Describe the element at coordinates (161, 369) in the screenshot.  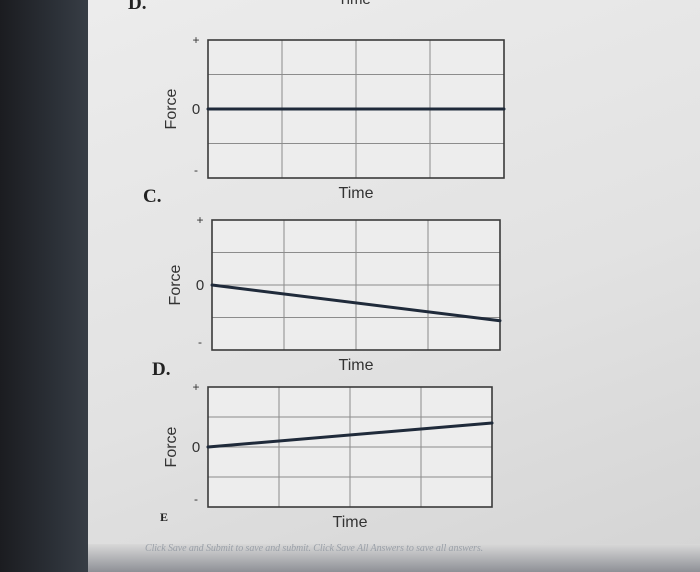
I see `option-letter-d: D.` at that location.